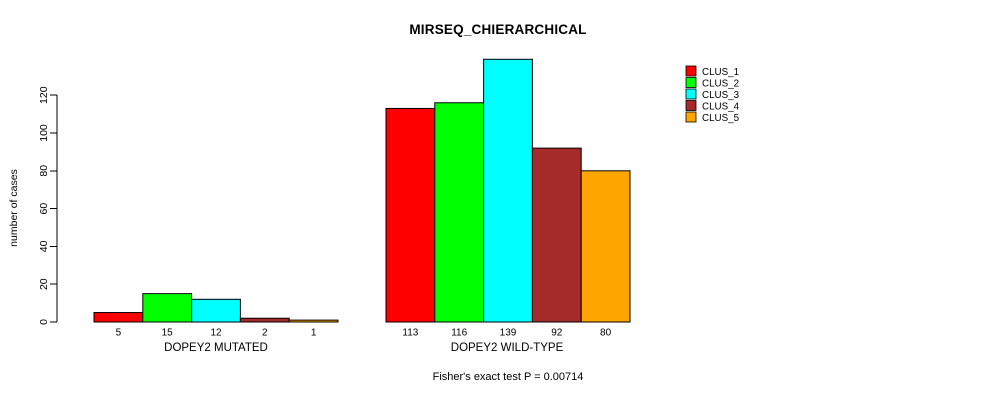  Describe the element at coordinates (606, 333) in the screenshot. I see `bar-value-label: 80` at that location.